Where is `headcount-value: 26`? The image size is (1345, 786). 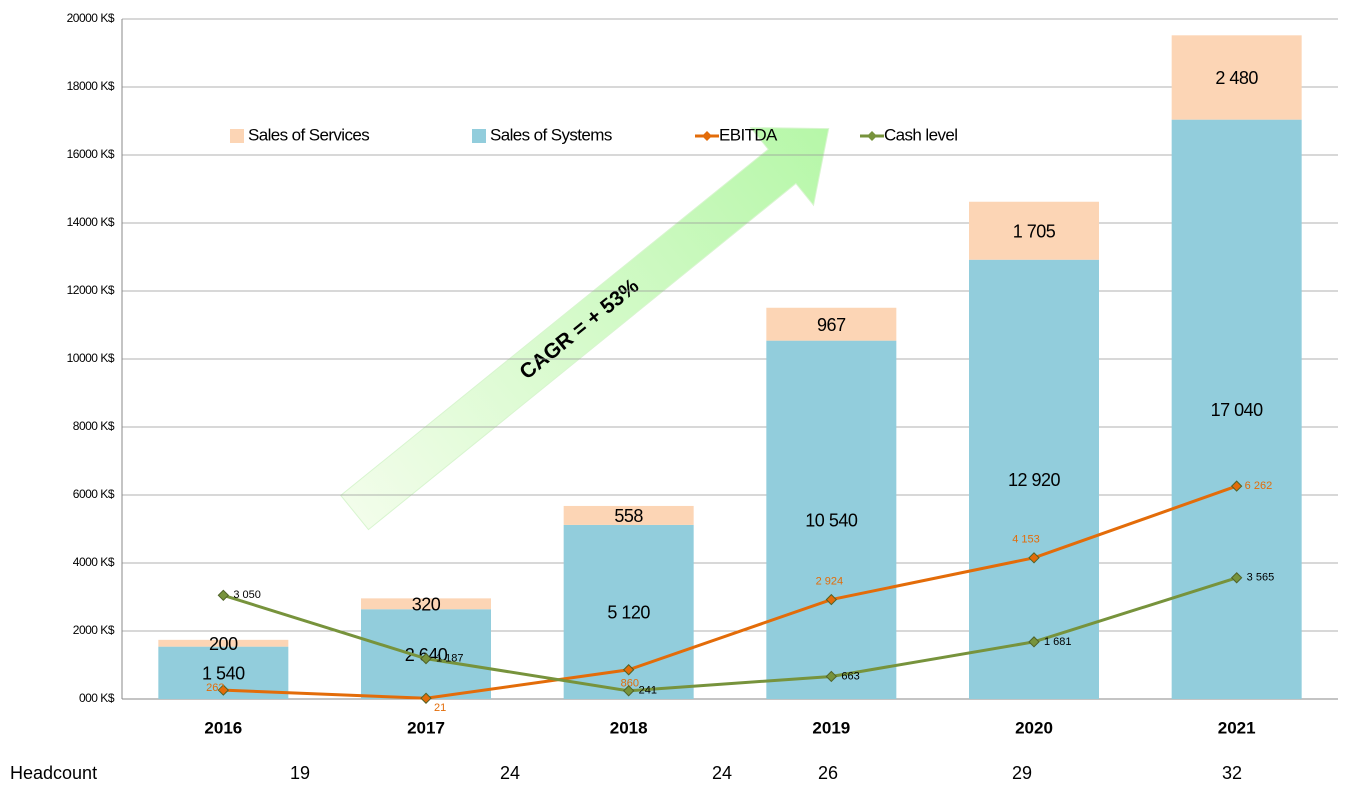 headcount-value: 26 is located at coordinates (828, 773).